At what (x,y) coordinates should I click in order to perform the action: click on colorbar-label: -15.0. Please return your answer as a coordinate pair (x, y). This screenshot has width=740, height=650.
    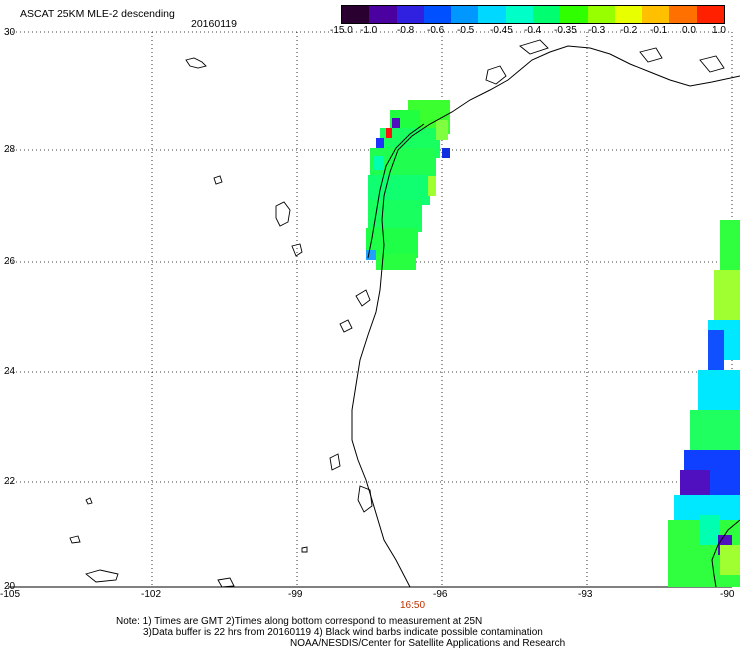
    Looking at the image, I should click on (341, 30).